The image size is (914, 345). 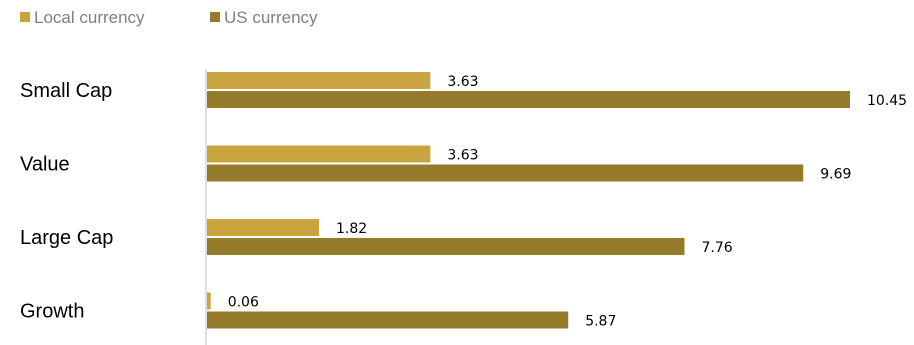 I want to click on legend-label-us-currency: US currency, so click(x=271, y=17).